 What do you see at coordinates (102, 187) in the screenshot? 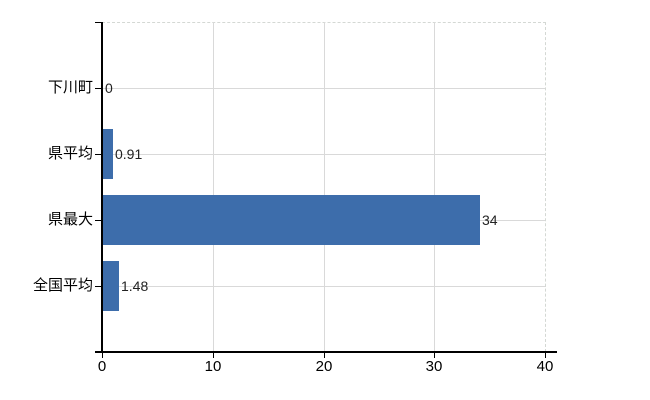
I see `y-axis-line` at bounding box center [102, 187].